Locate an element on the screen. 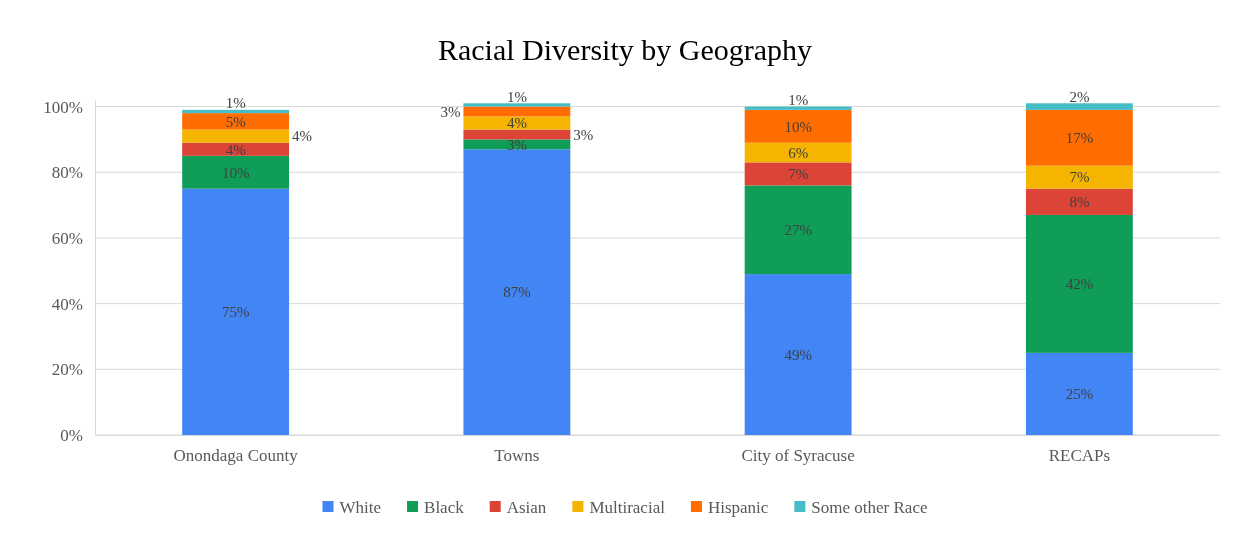  x-tick-label: City of Syracuse is located at coordinates (798, 456).